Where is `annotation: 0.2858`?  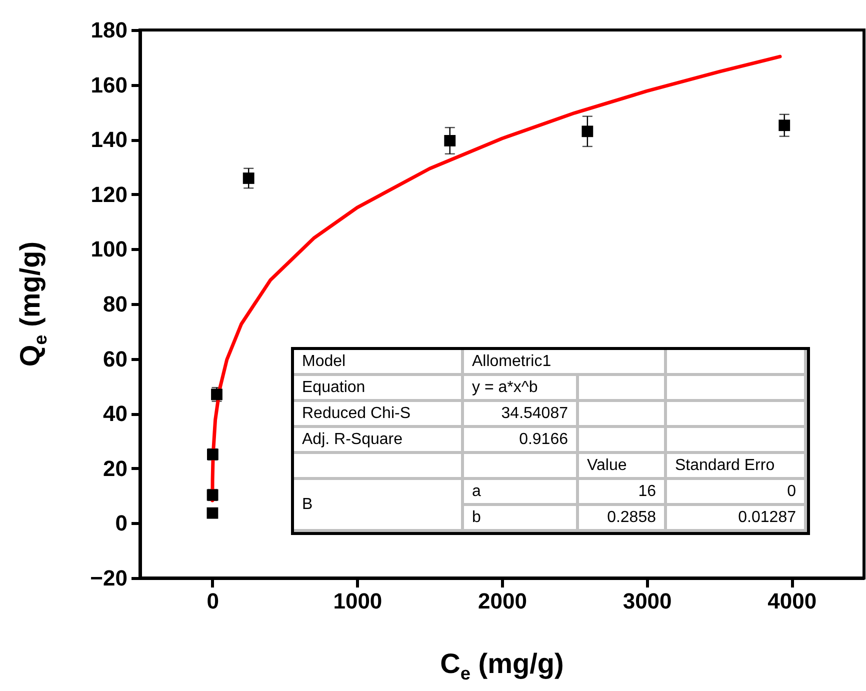
annotation: 0.2858 is located at coordinates (623, 519).